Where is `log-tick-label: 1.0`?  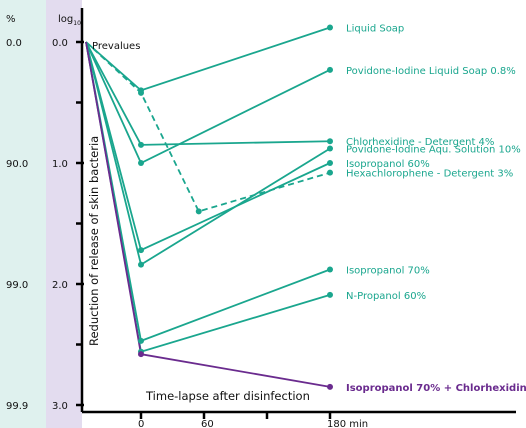 log-tick-label: 1.0 is located at coordinates (60, 164).